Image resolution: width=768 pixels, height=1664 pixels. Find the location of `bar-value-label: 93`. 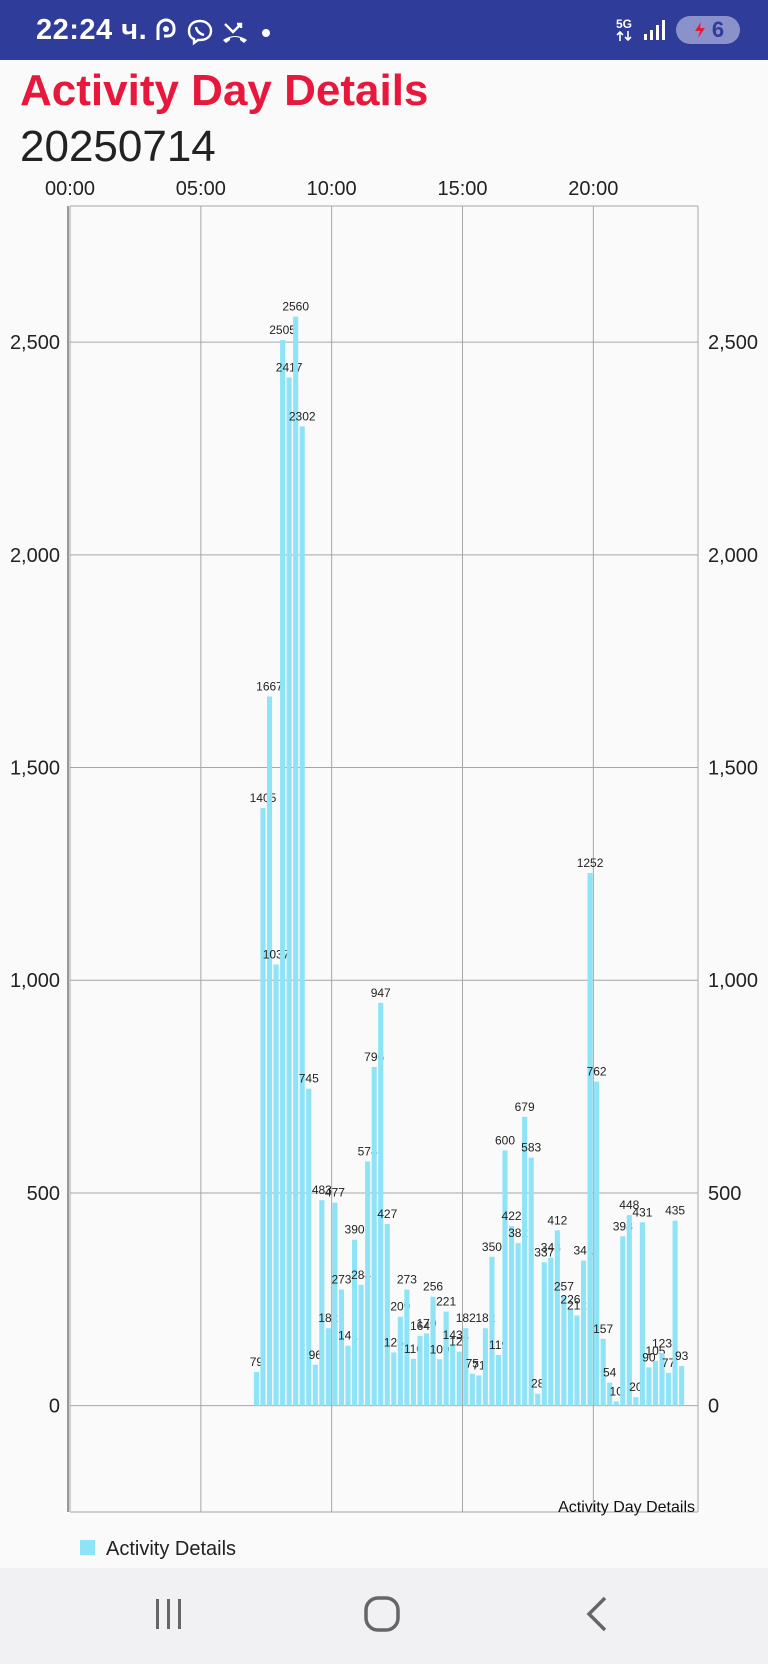

bar-value-label: 93 is located at coordinates (682, 1356).